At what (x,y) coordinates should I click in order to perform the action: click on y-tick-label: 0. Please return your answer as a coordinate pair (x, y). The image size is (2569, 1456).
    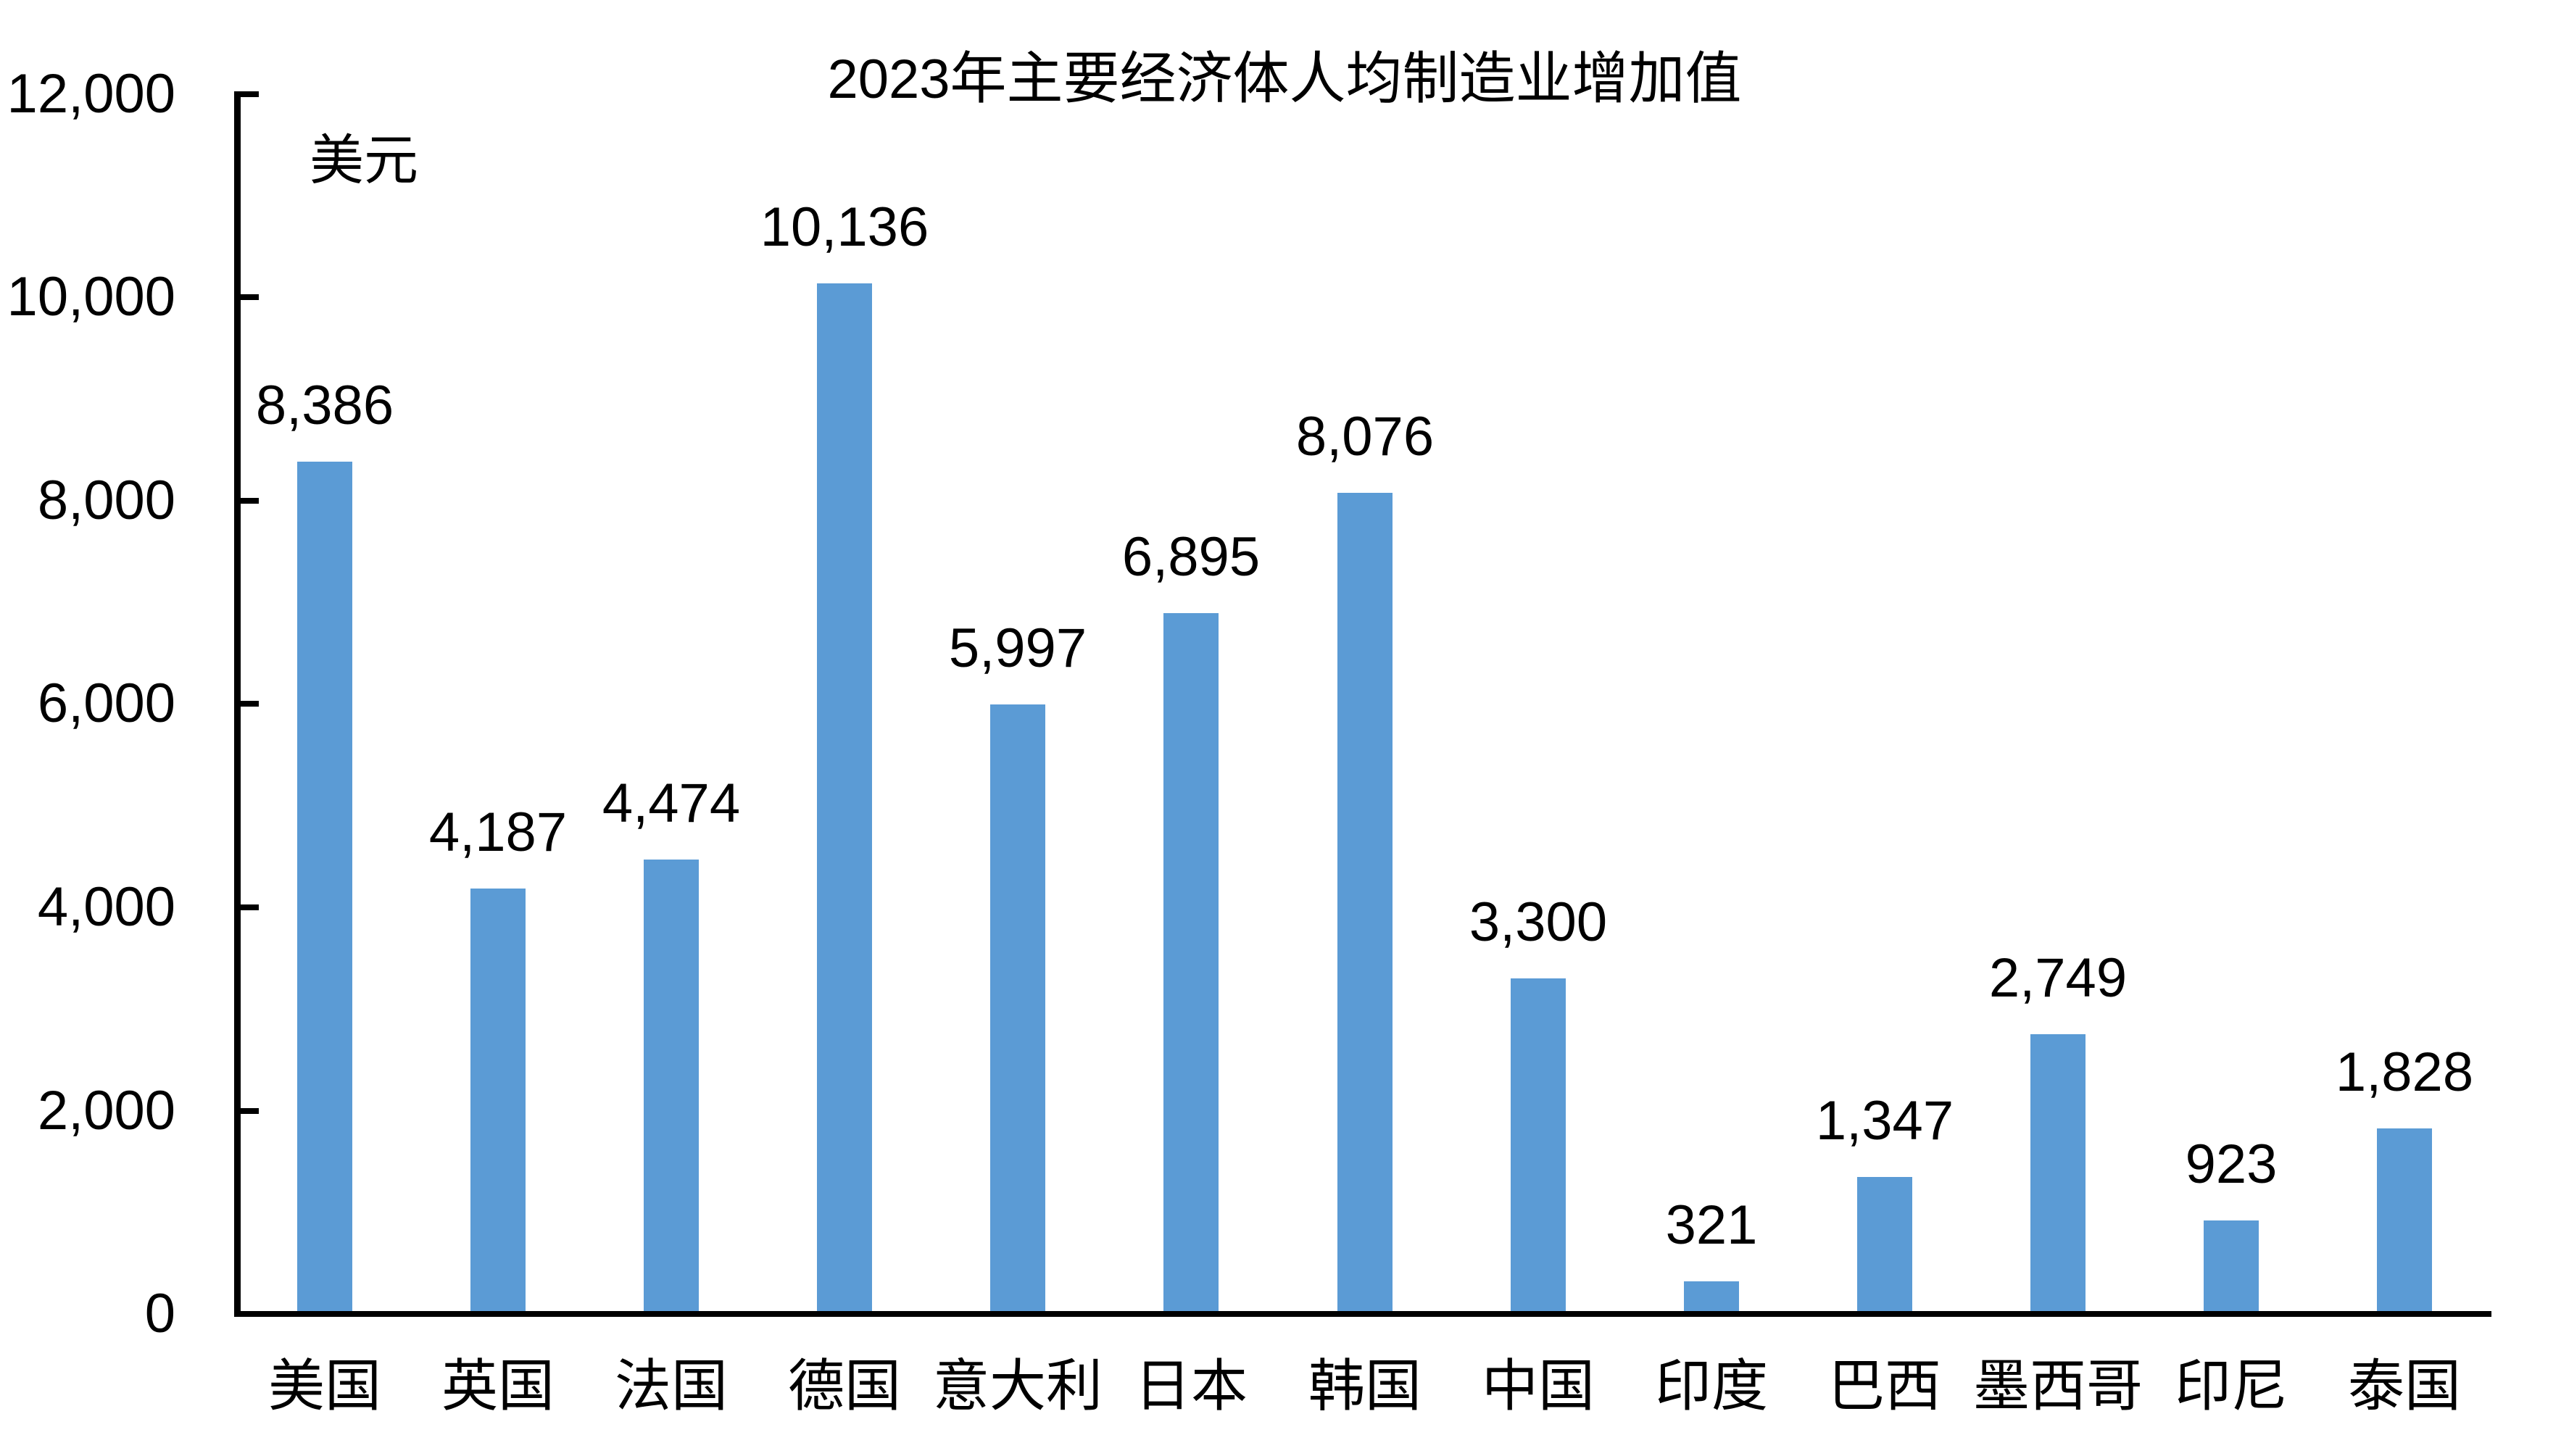
    Looking at the image, I should click on (159, 1313).